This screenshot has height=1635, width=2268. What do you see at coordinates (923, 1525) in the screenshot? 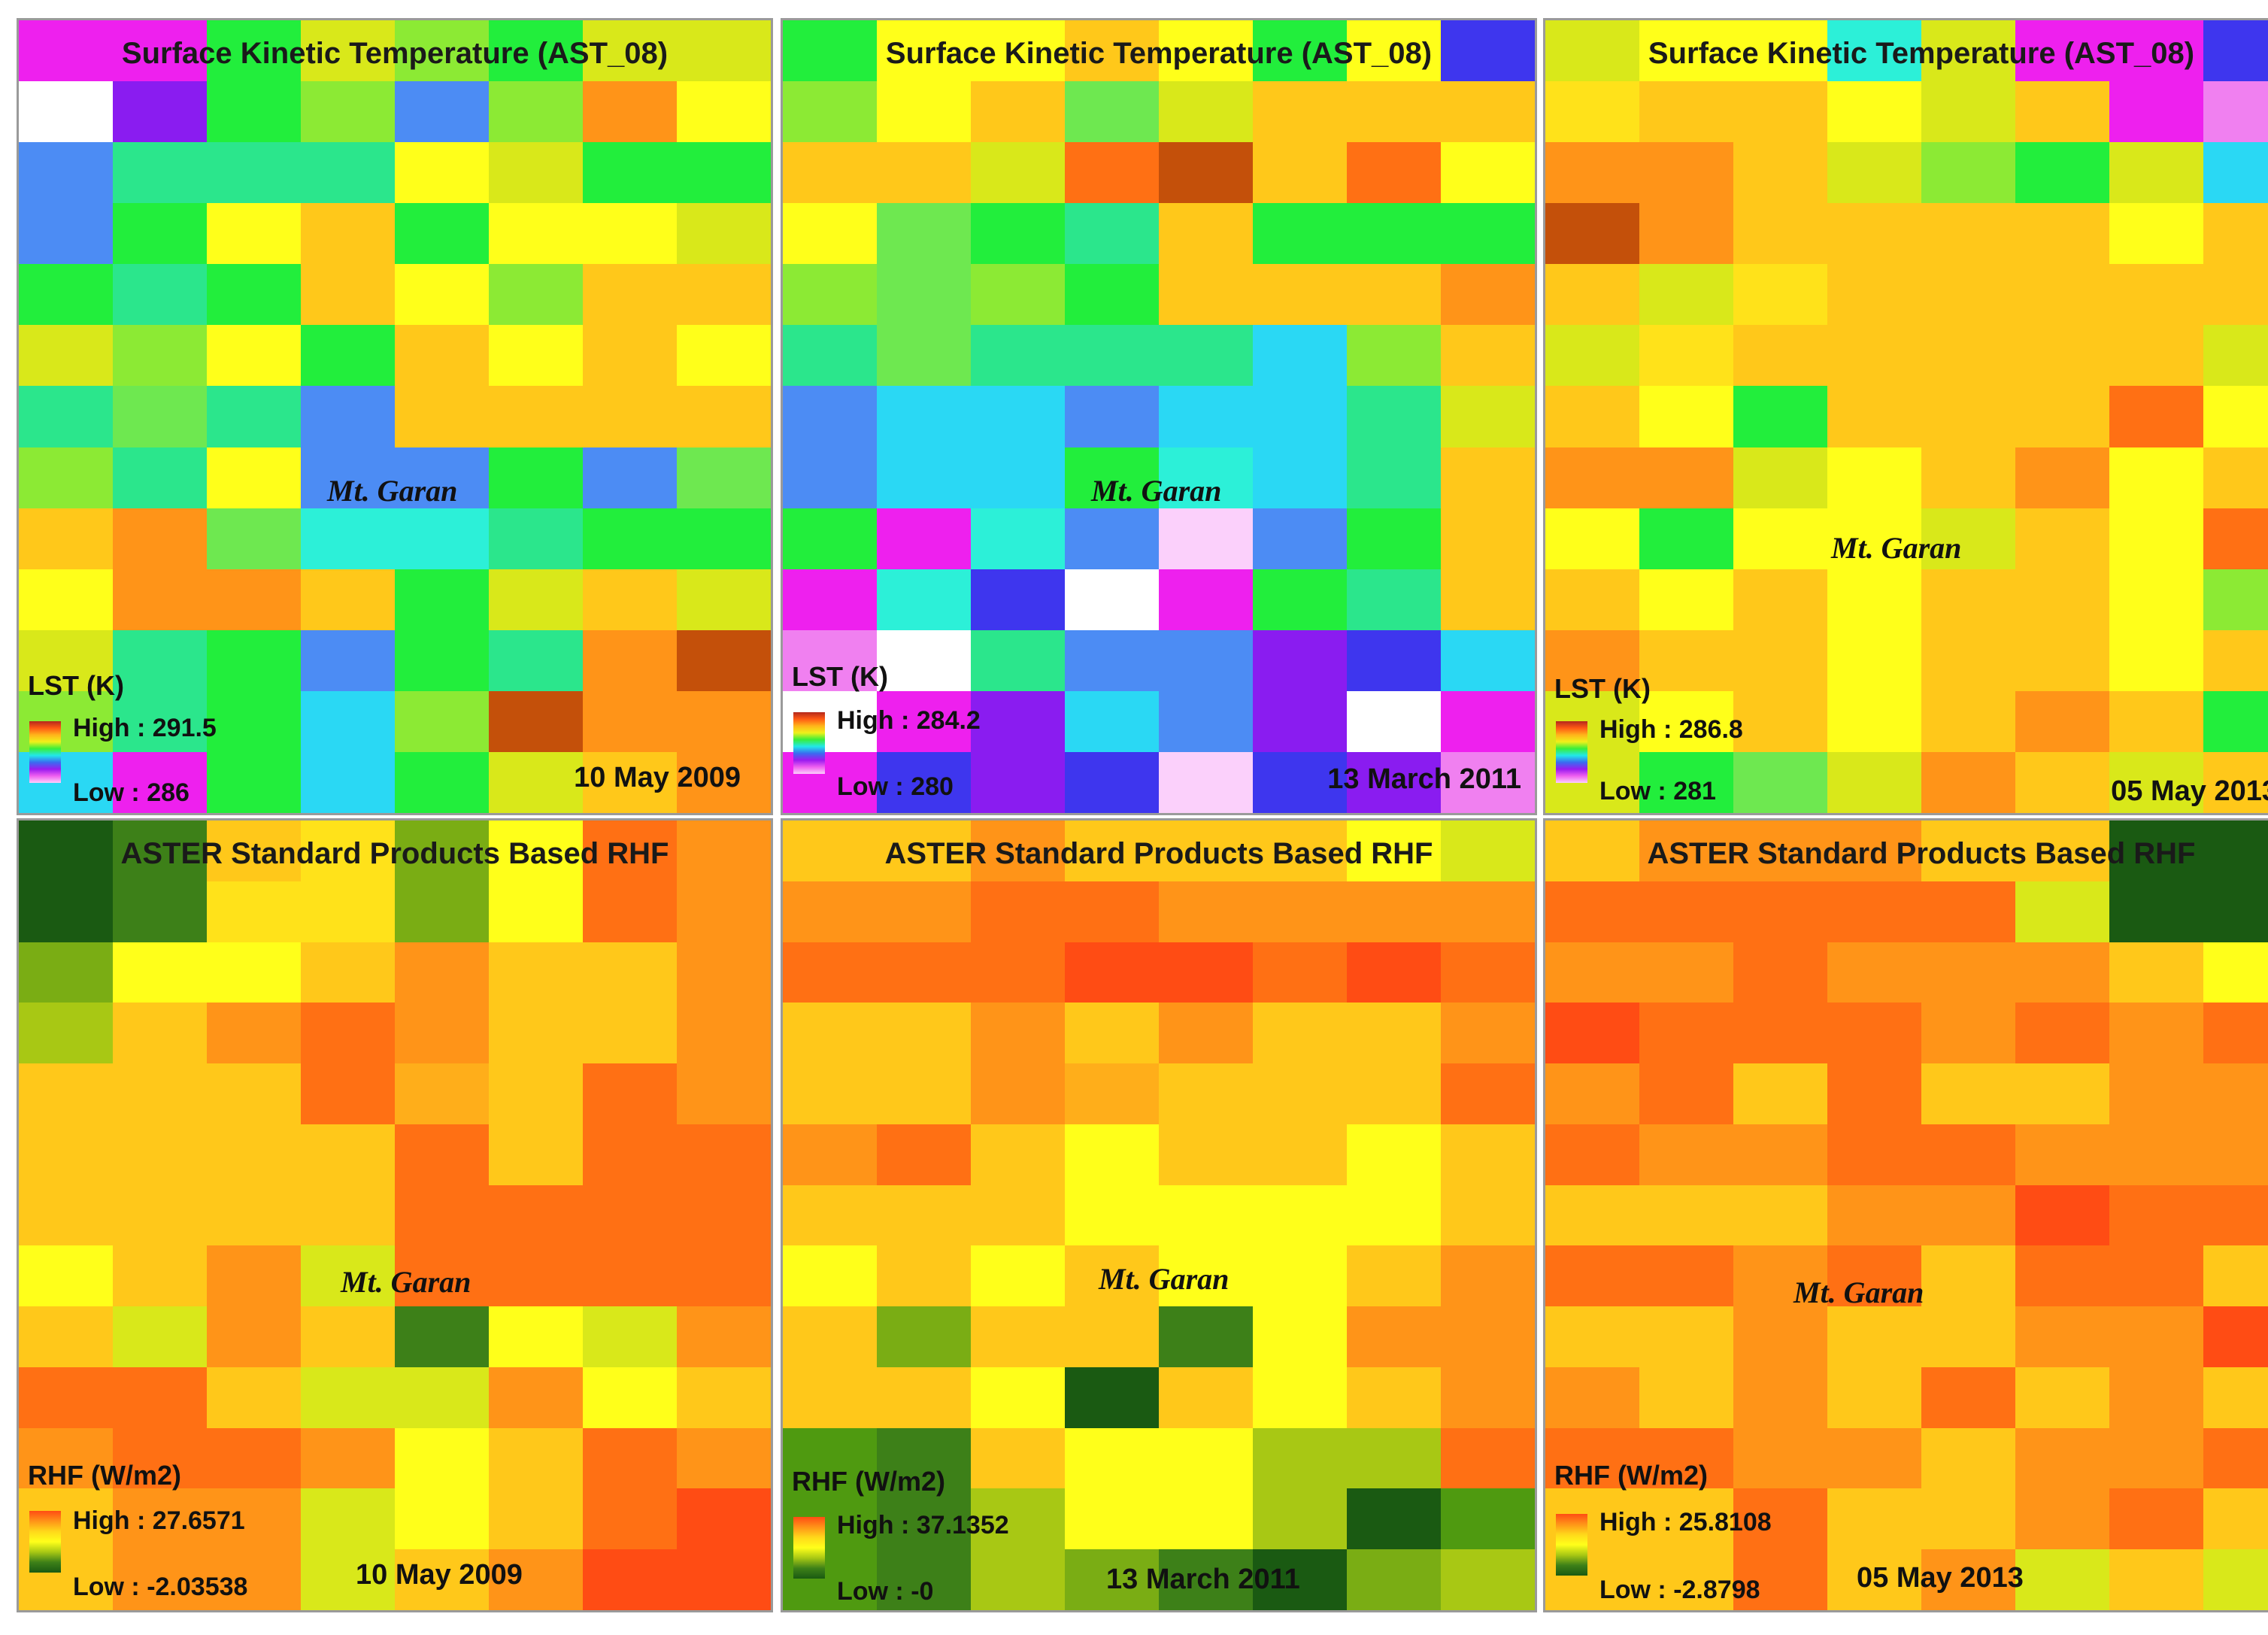
I see `legend-high-label: High : 37.1352` at bounding box center [923, 1525].